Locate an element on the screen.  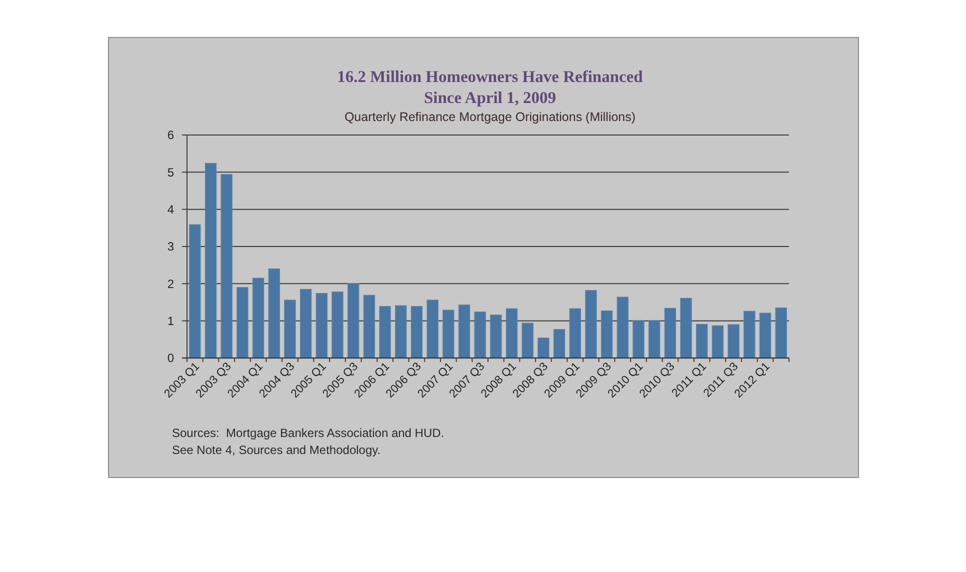
y-tick-label: 2 is located at coordinates (170, 283).